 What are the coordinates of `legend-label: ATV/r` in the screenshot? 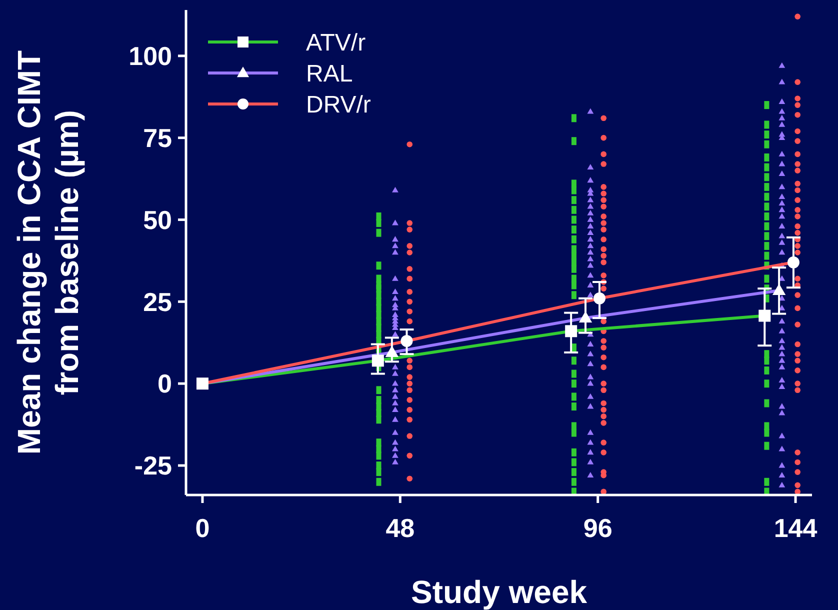 It's located at (336, 42).